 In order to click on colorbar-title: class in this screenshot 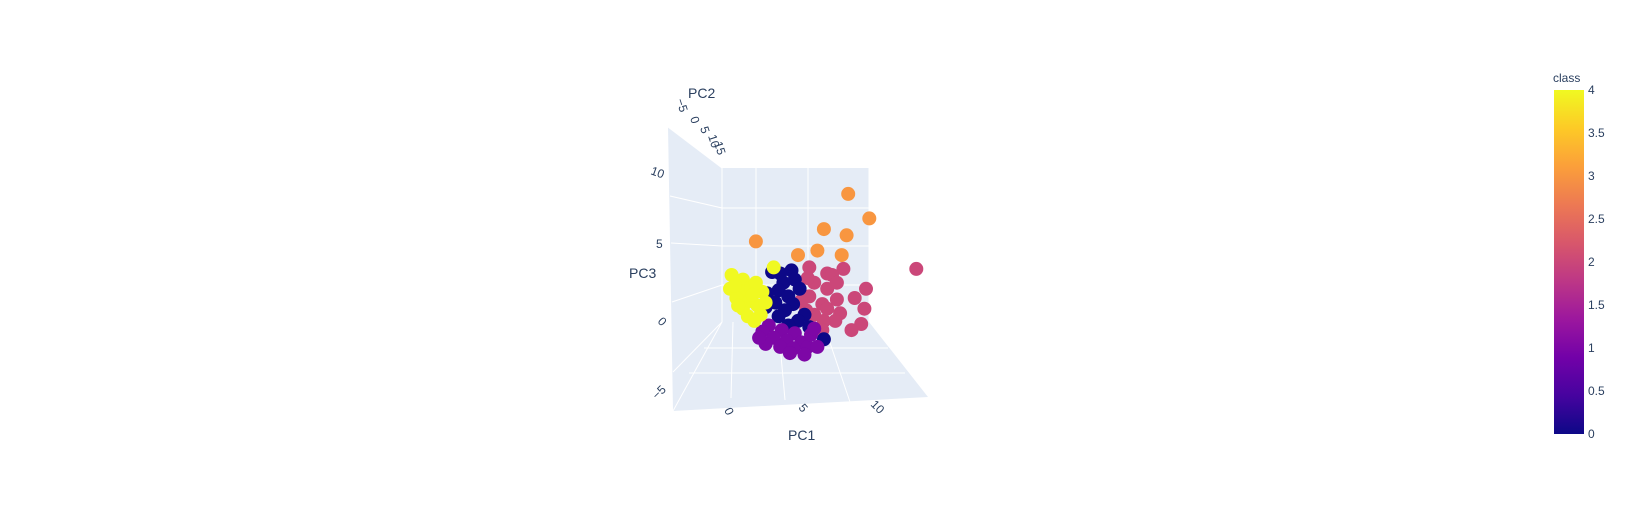, I will do `click(1566, 78)`.